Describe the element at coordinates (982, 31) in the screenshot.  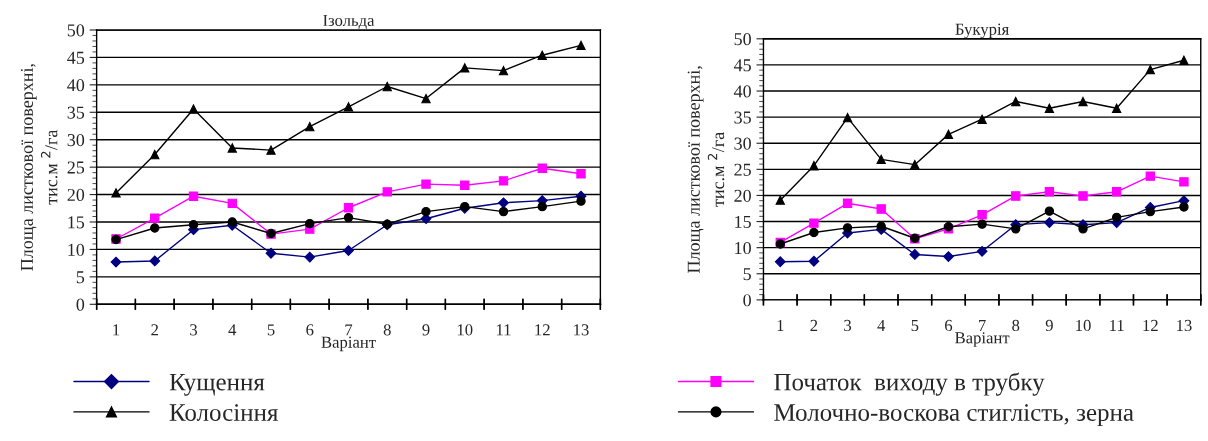
I see `chart-title: Букурія` at that location.